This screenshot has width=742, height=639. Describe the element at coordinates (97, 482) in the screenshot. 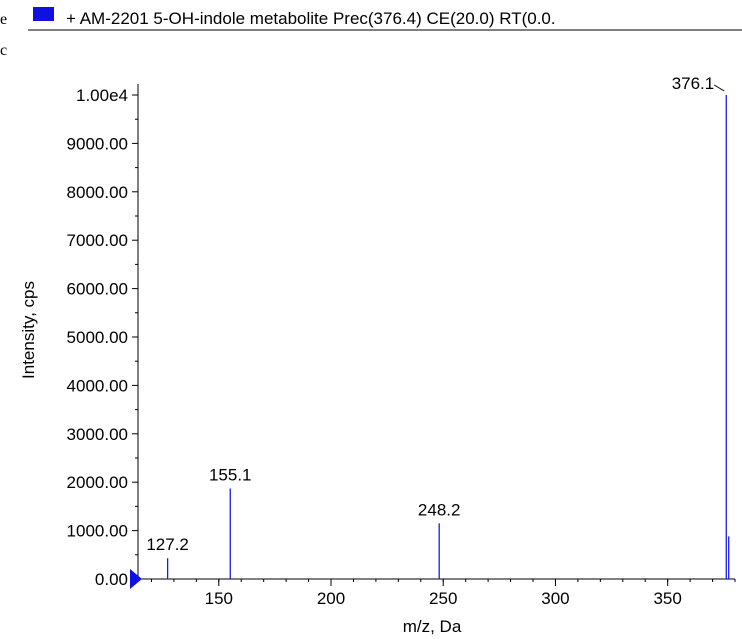

I see `y-tick-label: 2000.00` at that location.